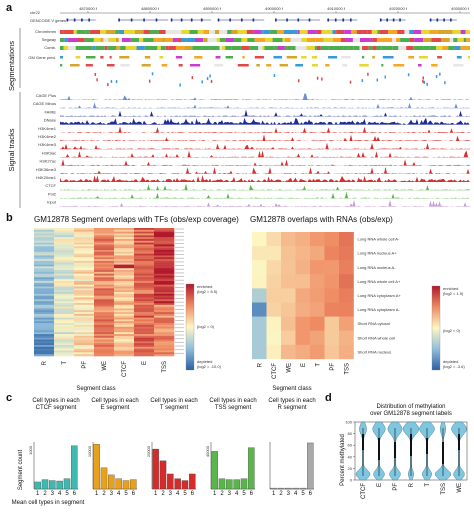  Describe the element at coordinates (185, 494) in the screenshot. I see `histogram-x-tick: 5` at that location.